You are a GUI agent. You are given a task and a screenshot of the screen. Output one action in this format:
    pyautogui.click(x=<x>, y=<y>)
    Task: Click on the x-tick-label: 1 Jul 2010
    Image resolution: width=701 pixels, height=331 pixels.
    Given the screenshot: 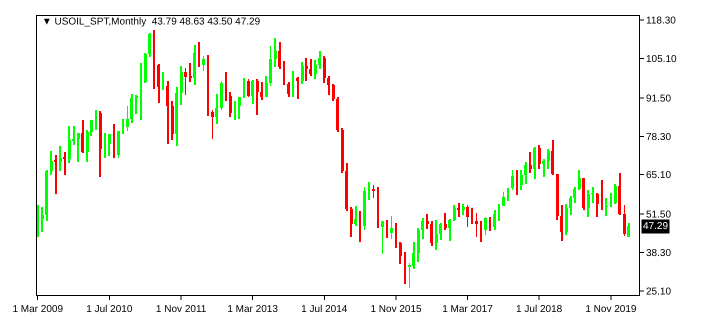 What is the action you would take?
    pyautogui.click(x=109, y=309)
    